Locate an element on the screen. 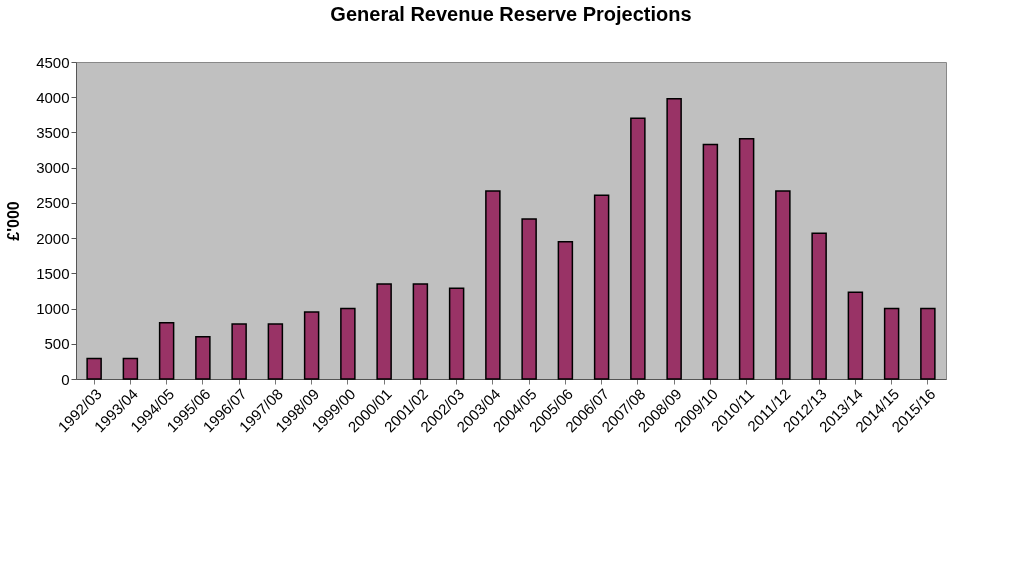 This screenshot has height=575, width=1035. chart-title: General Revenue Reserve Projections is located at coordinates (511, 14).